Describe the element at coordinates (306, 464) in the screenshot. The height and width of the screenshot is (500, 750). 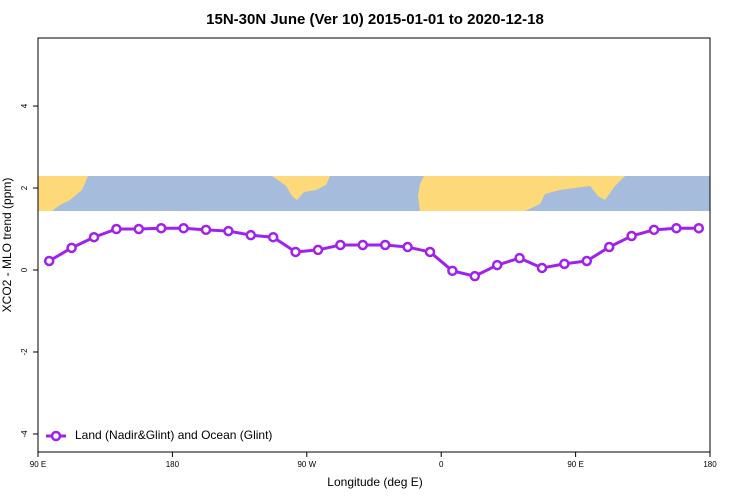
I see `x-tick-label: 90 W` at that location.